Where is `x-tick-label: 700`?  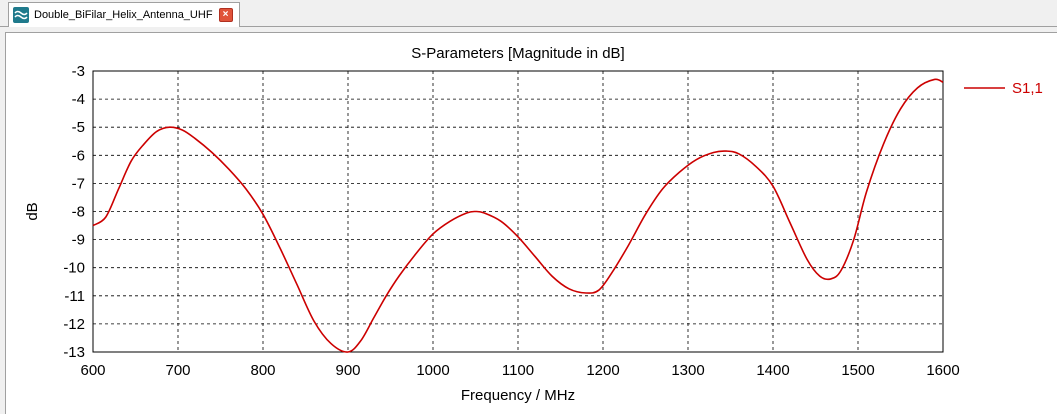
x-tick-label: 700 is located at coordinates (177, 370).